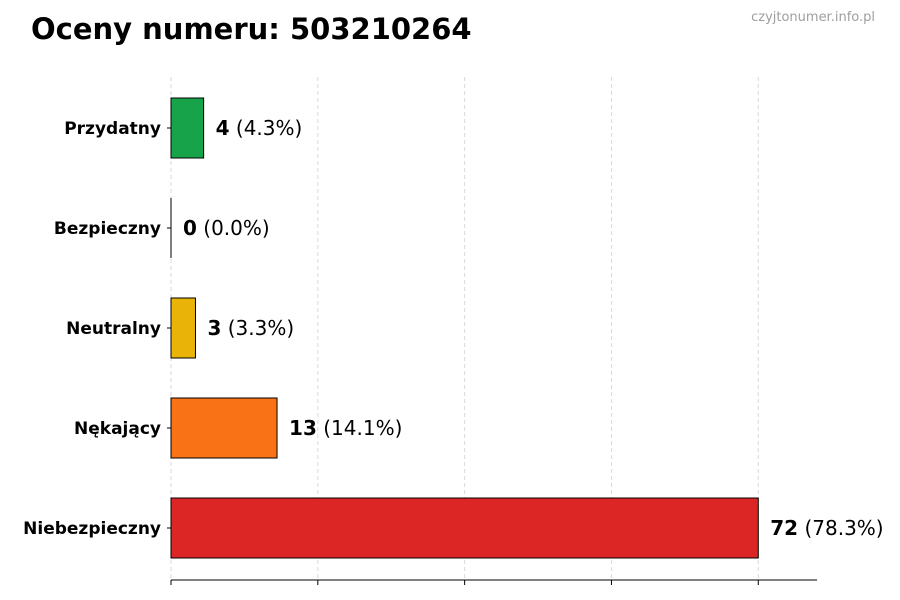 The height and width of the screenshot is (600, 900). What do you see at coordinates (107, 229) in the screenshot?
I see `category-label: Bezpieczny` at bounding box center [107, 229].